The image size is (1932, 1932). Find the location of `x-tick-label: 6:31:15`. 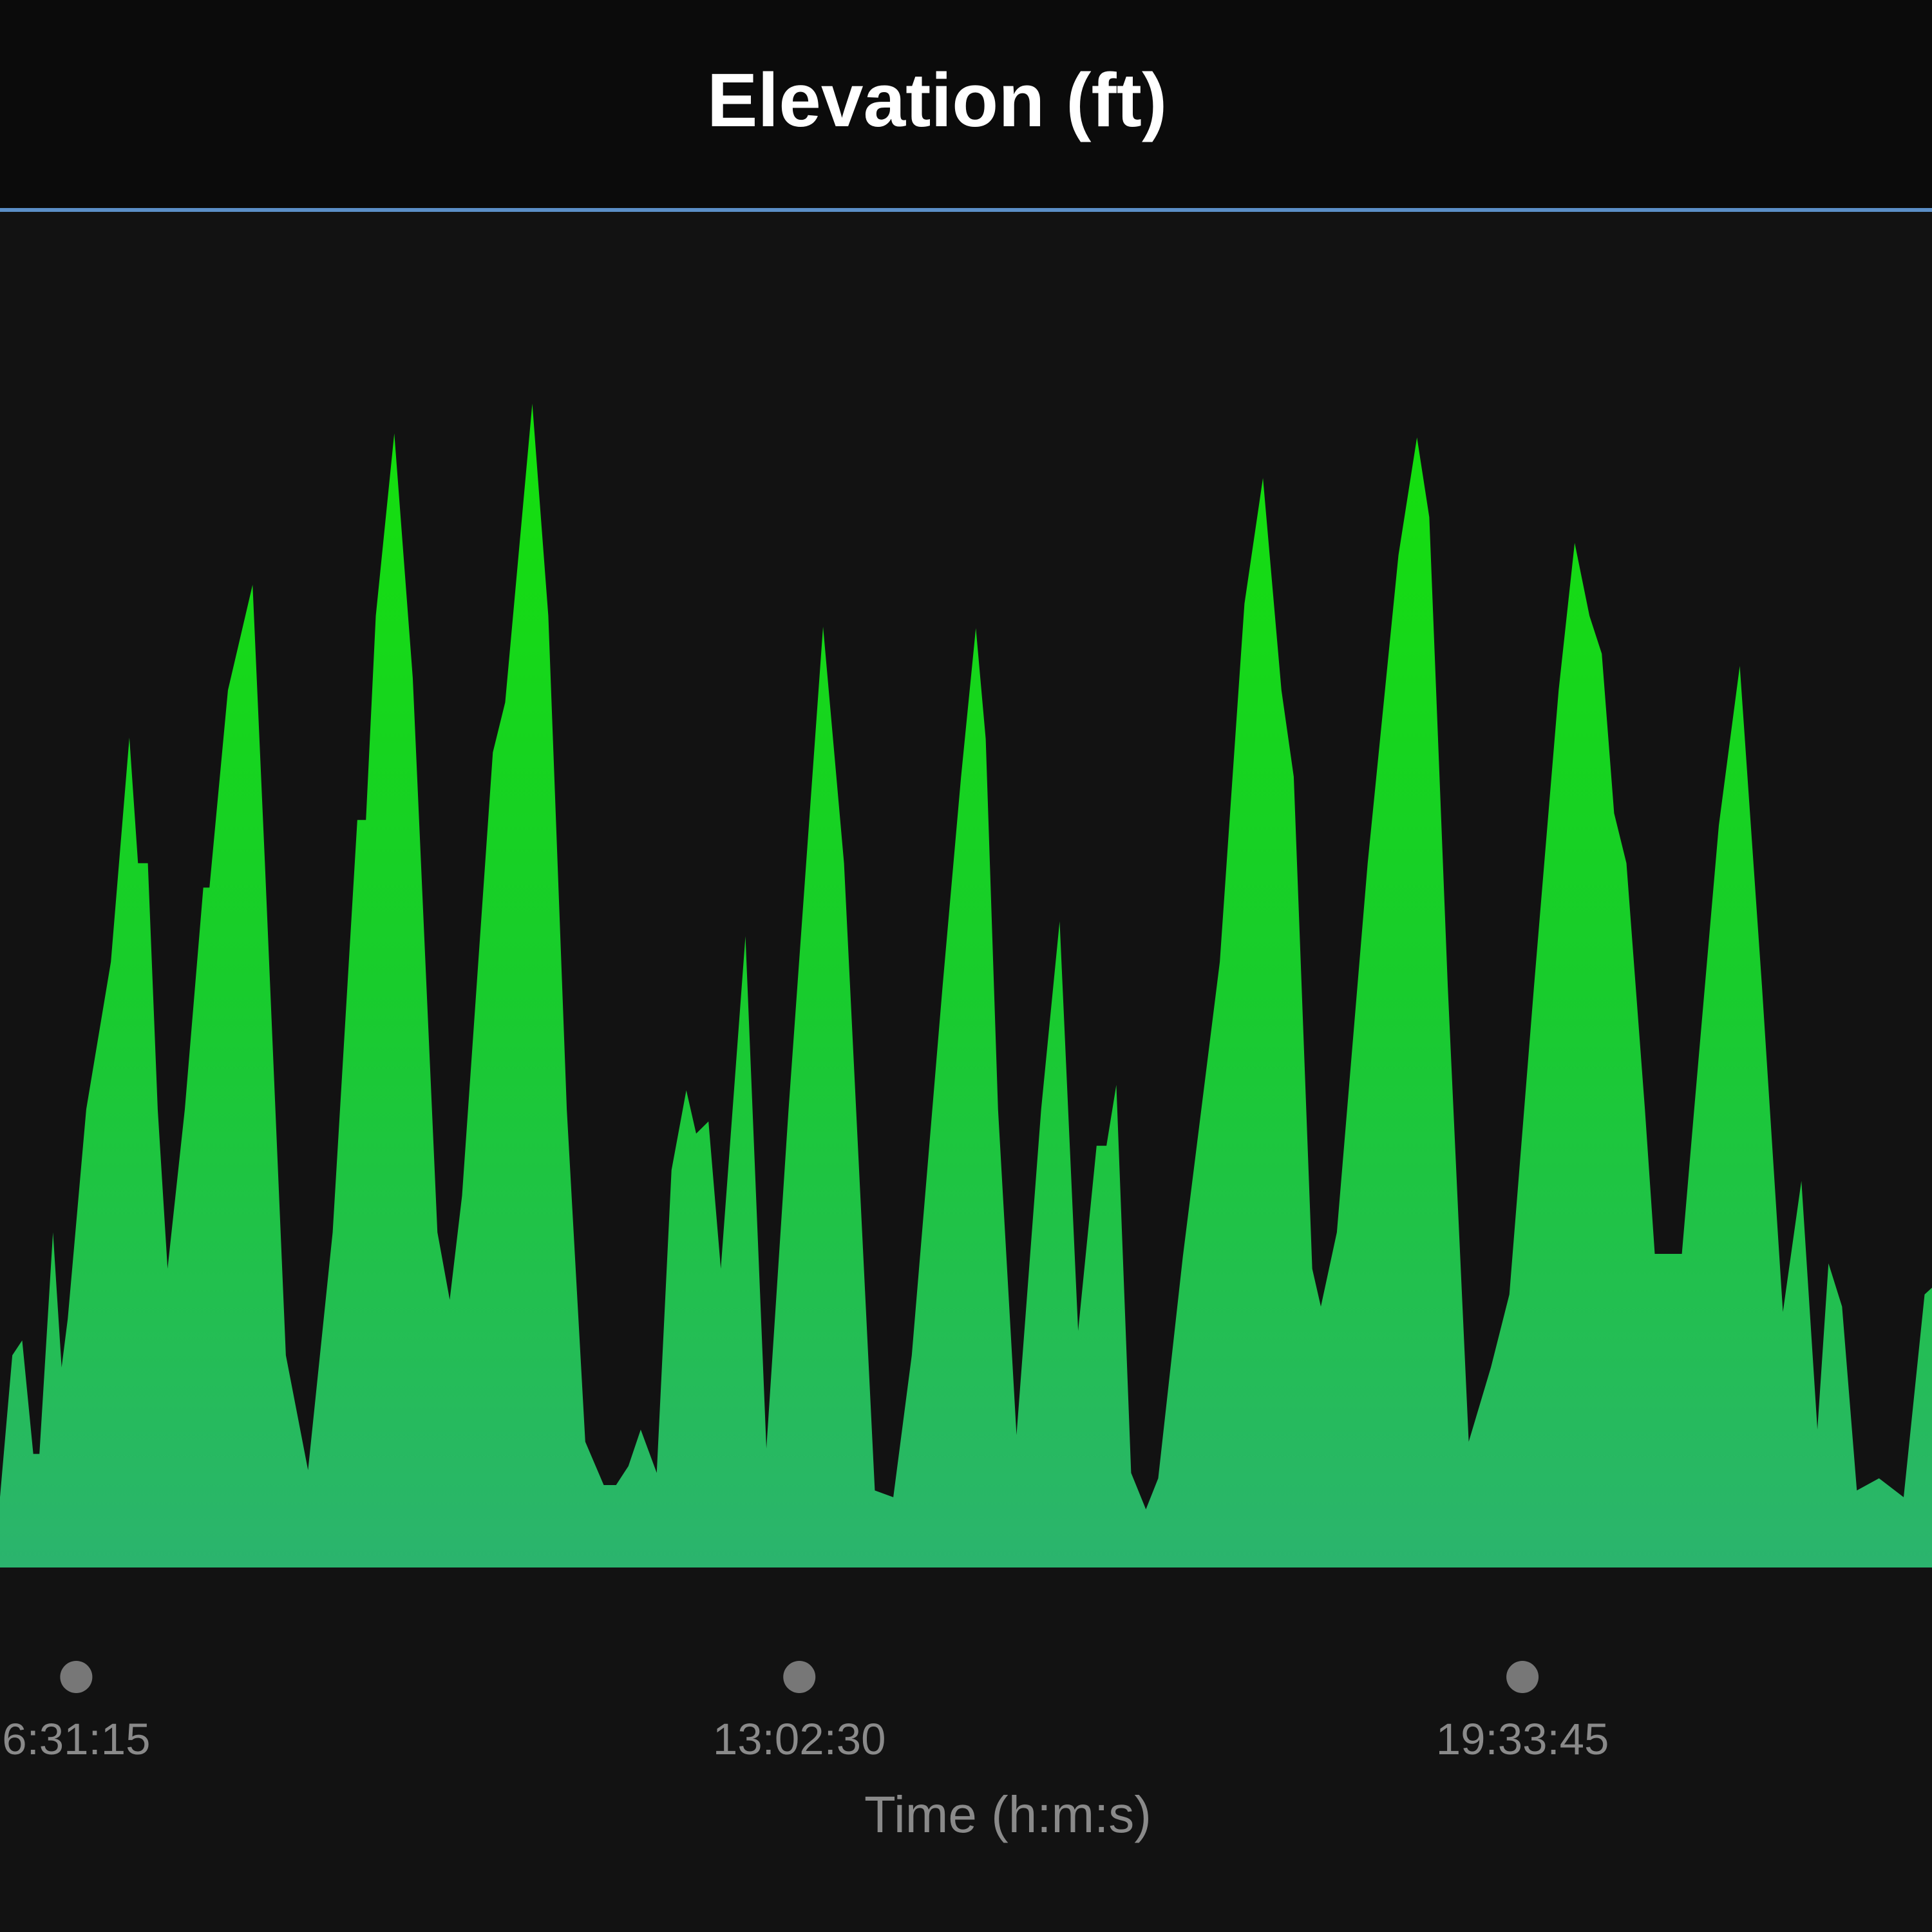

x-tick-label: 6:31:15 is located at coordinates (76, 1739).